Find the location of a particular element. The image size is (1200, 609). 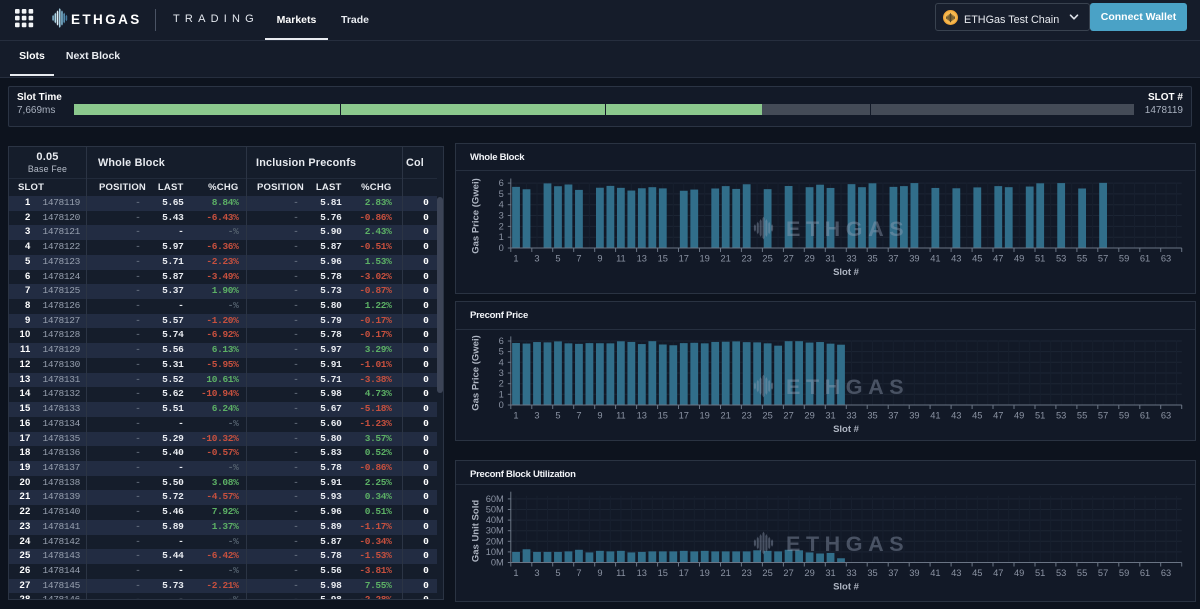

svg-text: 57 is located at coordinates (1103, 573).